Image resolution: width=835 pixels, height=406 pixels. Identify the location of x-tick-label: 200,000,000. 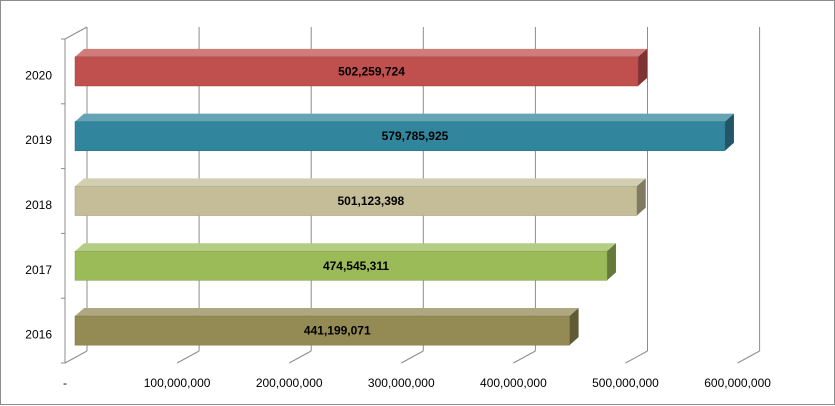
(289, 383).